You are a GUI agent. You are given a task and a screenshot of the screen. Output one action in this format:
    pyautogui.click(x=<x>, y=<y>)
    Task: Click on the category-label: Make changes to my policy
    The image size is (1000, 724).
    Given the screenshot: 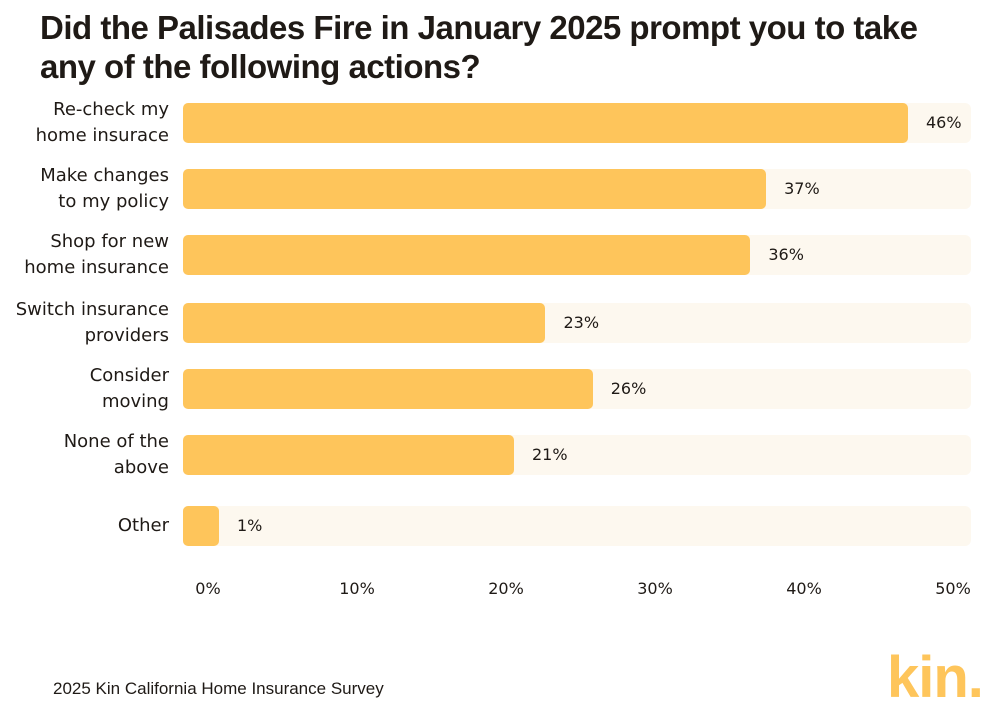 What is the action you would take?
    pyautogui.click(x=84, y=189)
    